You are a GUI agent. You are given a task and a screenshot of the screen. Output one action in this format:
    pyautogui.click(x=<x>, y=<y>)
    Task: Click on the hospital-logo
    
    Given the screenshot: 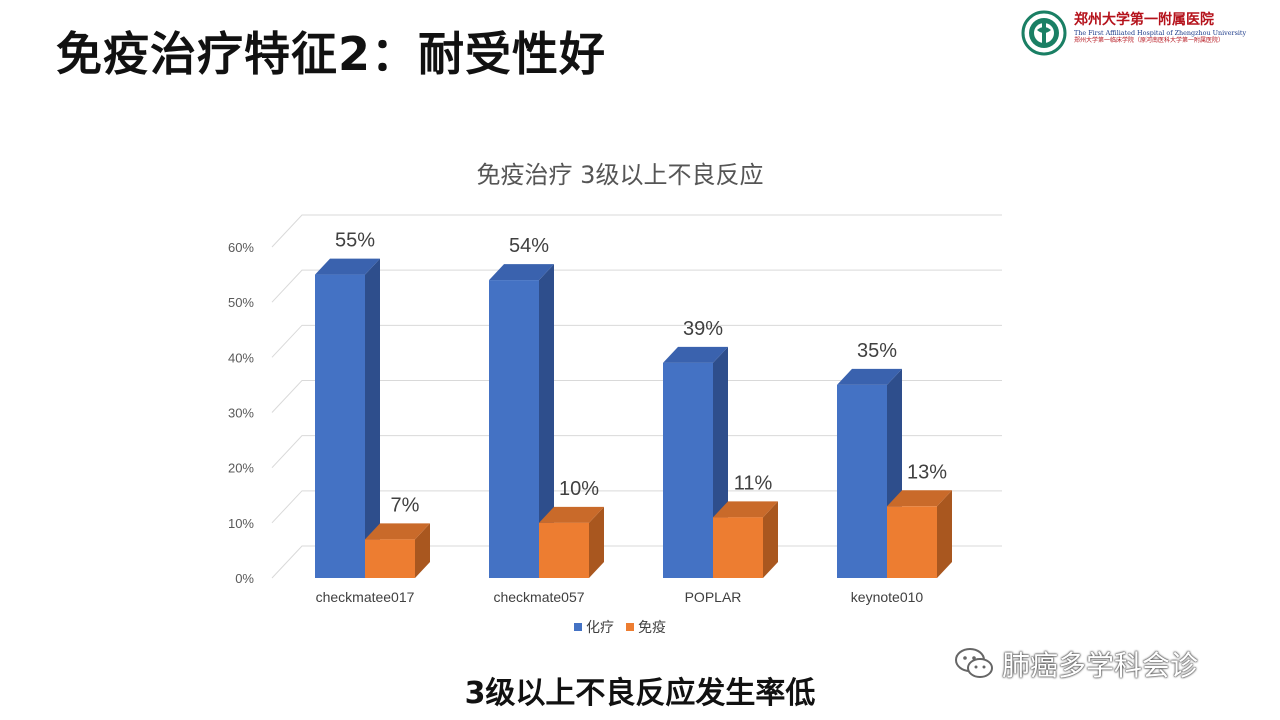 What is the action you would take?
    pyautogui.click(x=1044, y=33)
    